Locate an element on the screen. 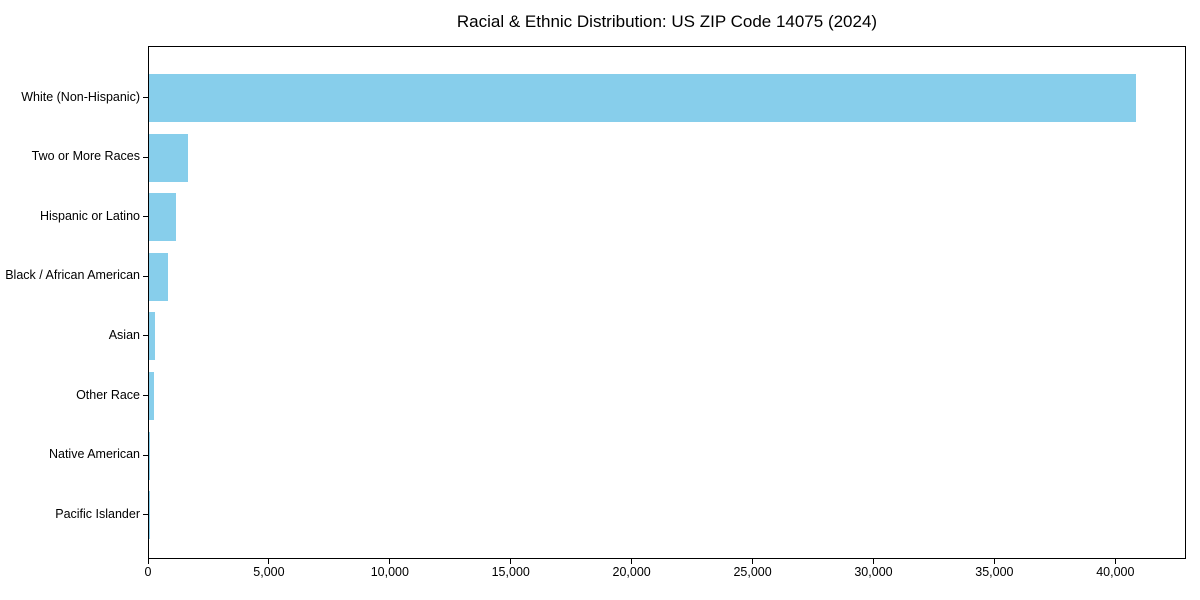 The image size is (1200, 600). bar-black-african-american is located at coordinates (158, 276).